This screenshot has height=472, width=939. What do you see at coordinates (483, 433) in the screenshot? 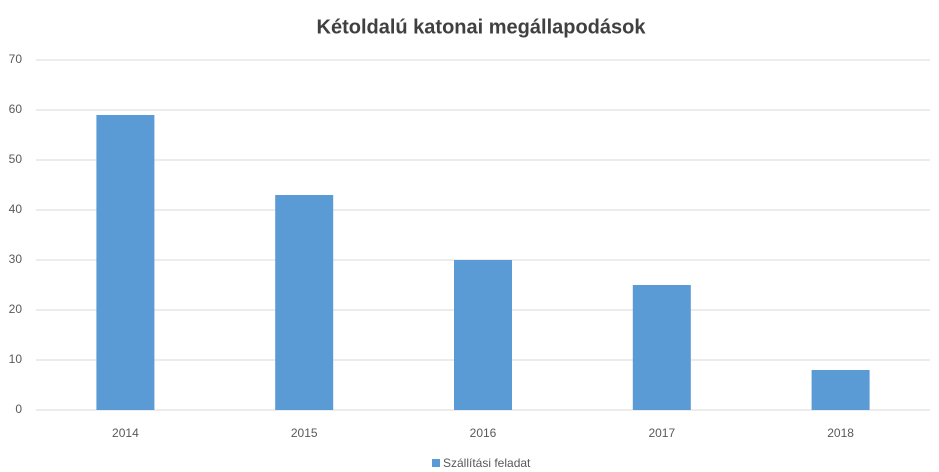
I see `x-tick-label: 2016` at bounding box center [483, 433].